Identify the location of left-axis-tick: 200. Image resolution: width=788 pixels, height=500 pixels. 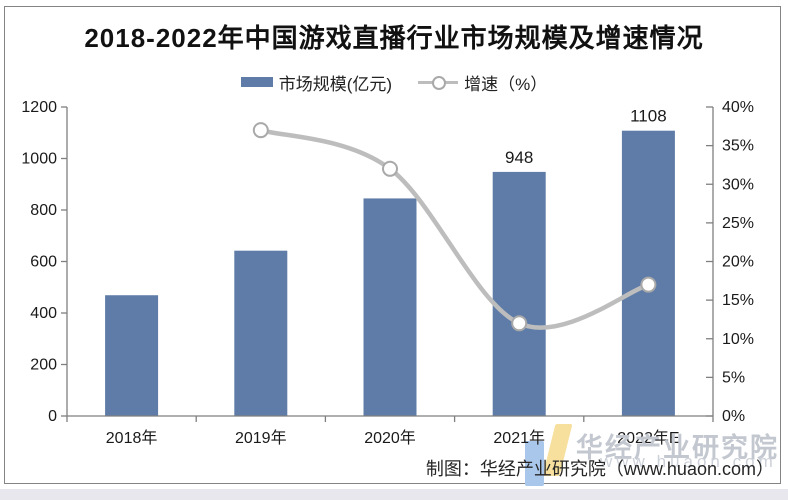
(43, 365).